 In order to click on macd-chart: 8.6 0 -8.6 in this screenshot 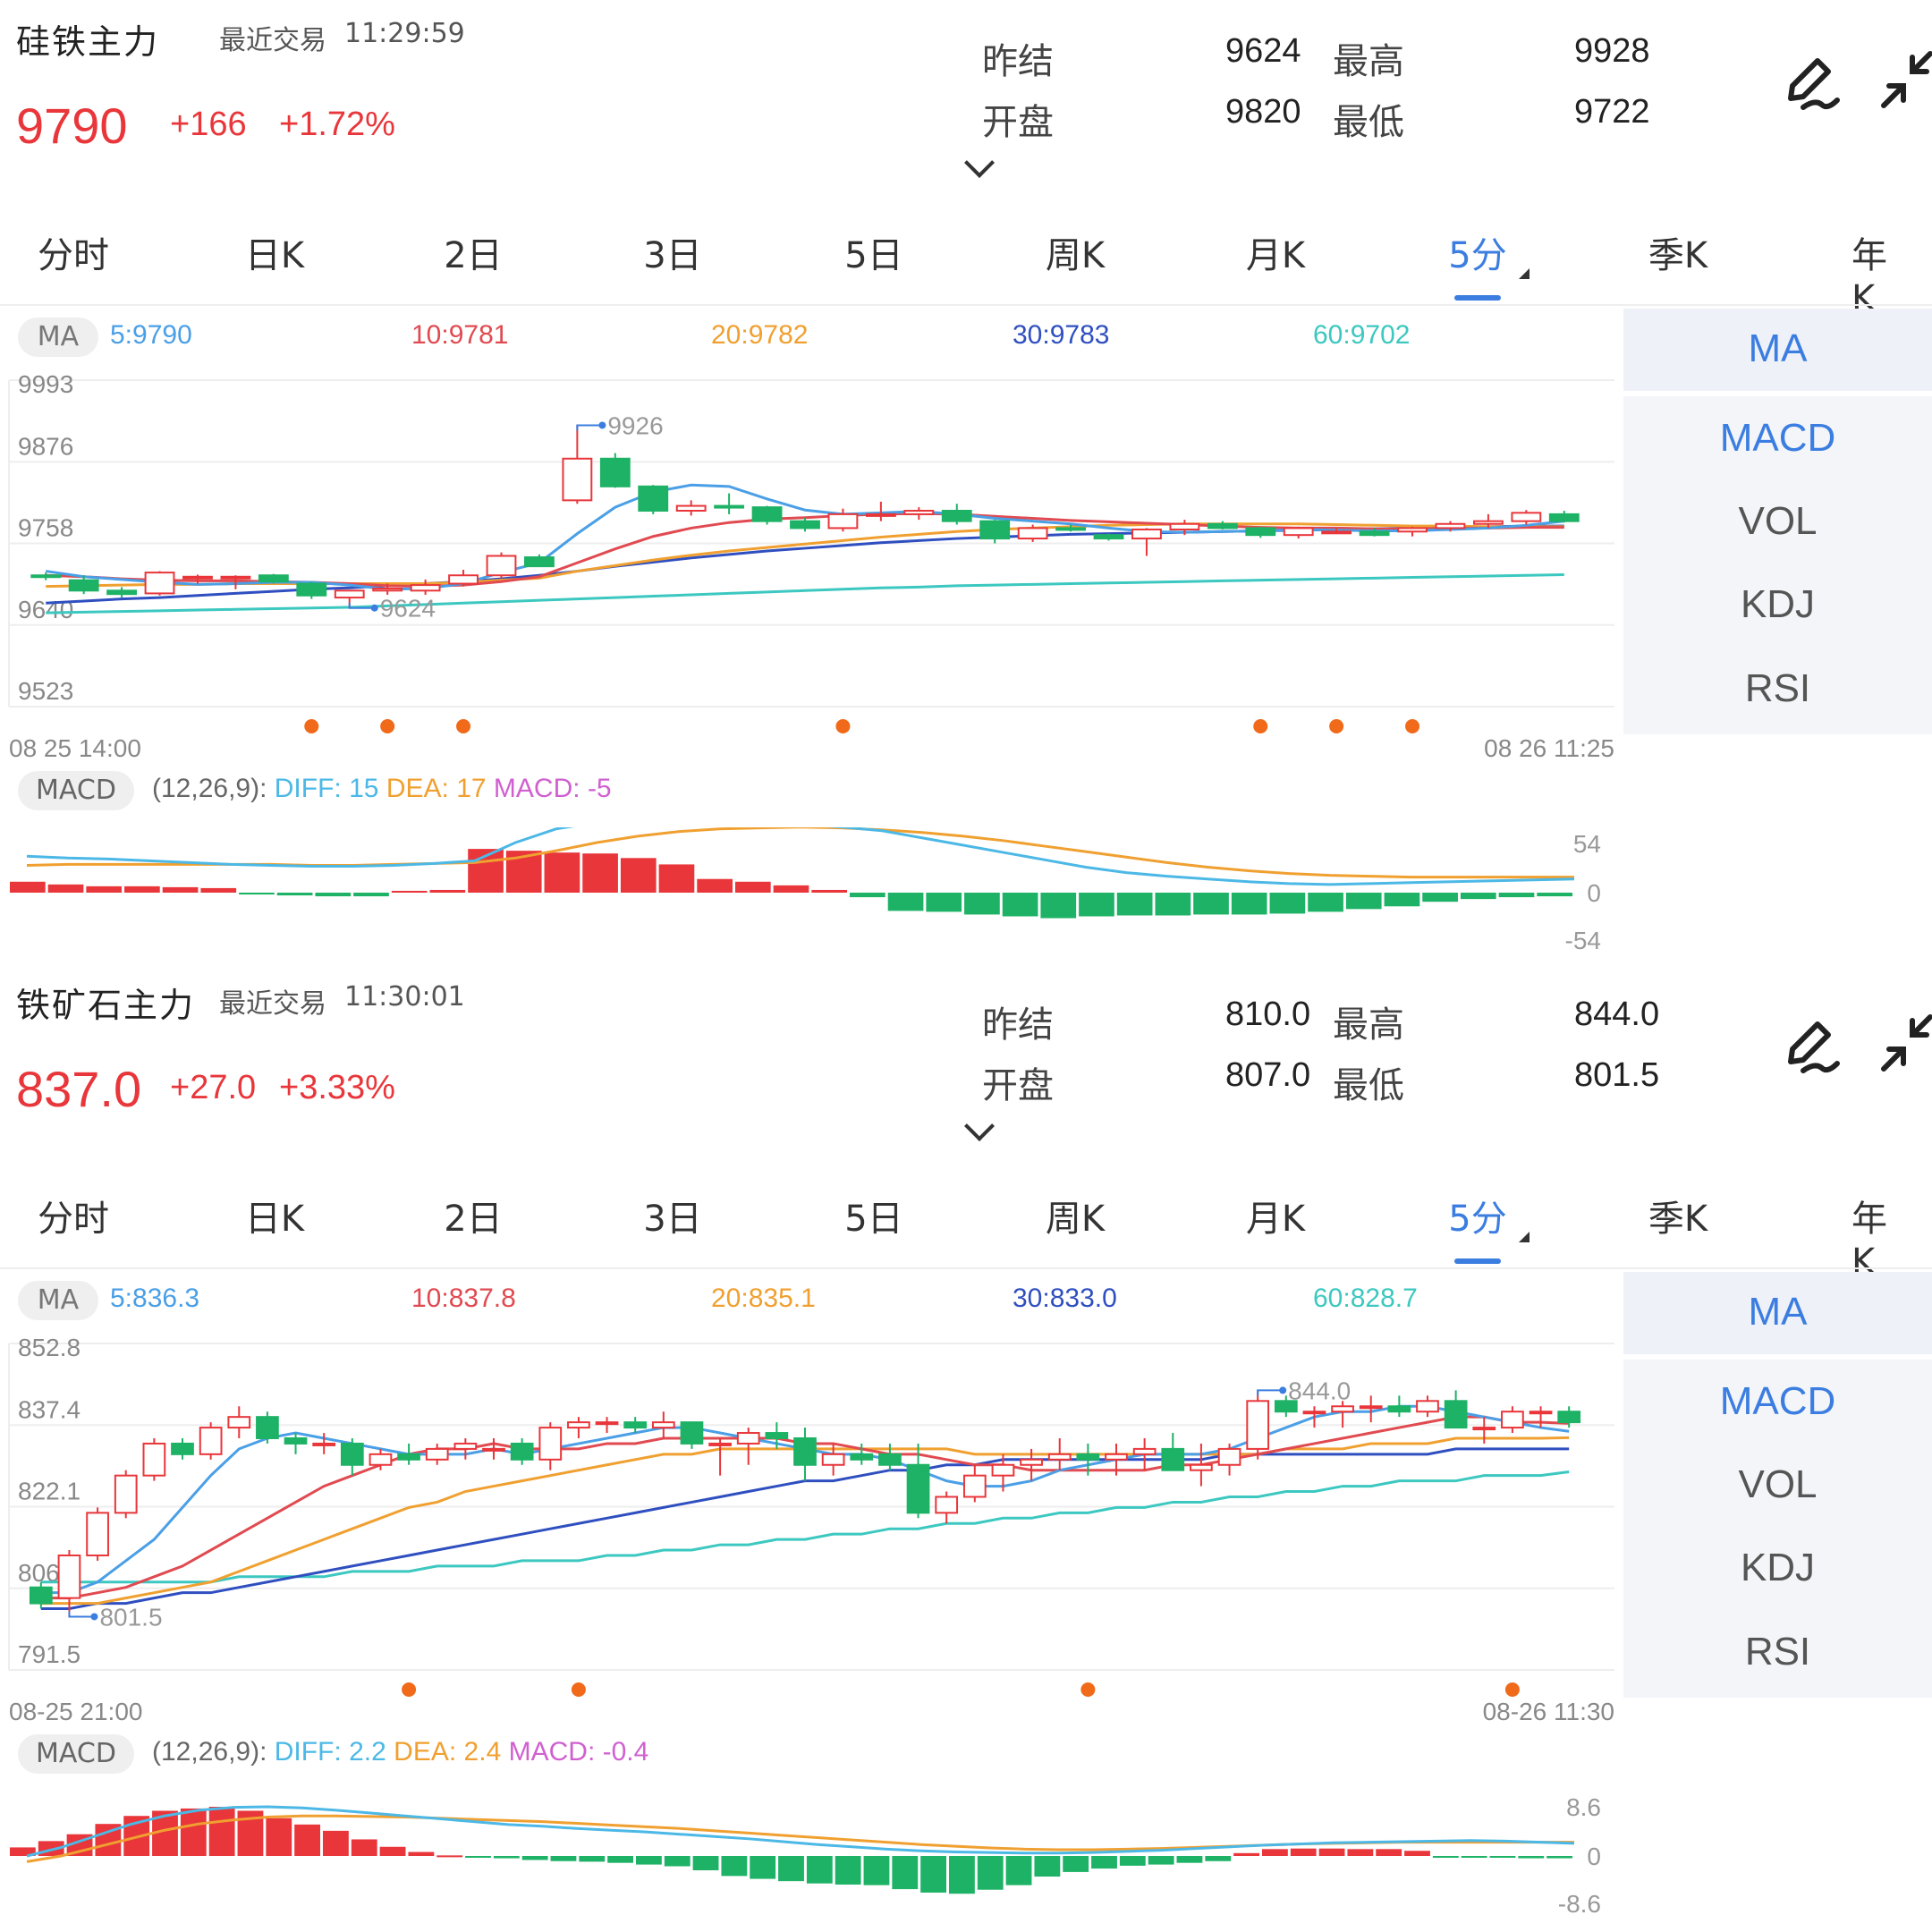, I will do `click(811, 1858)`.